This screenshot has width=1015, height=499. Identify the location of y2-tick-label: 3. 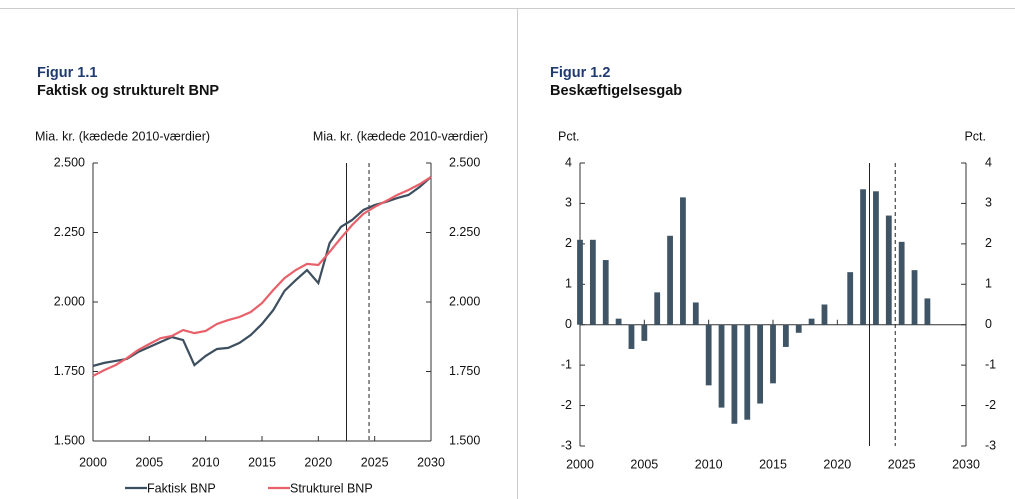
(988, 203).